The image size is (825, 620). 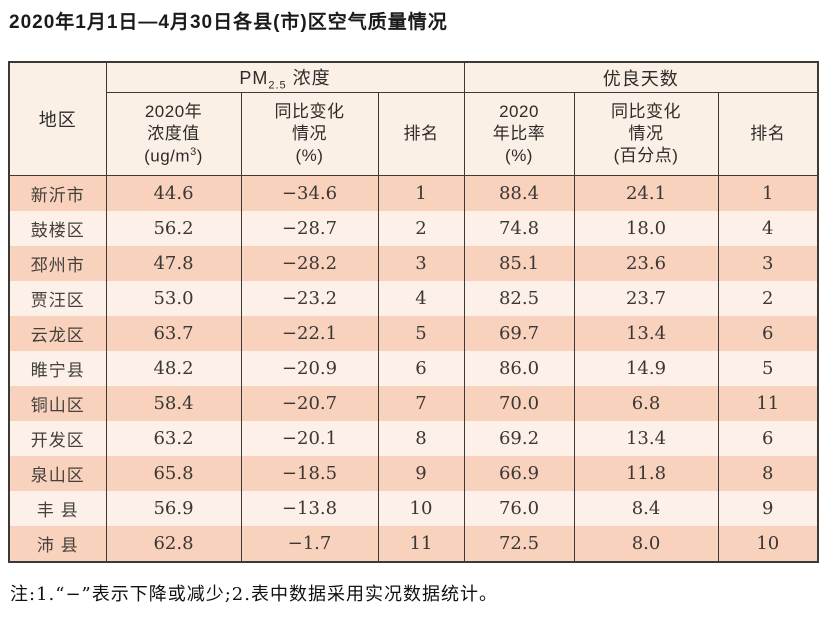 I want to click on days-change-cell: 8.4, so click(x=646, y=508).